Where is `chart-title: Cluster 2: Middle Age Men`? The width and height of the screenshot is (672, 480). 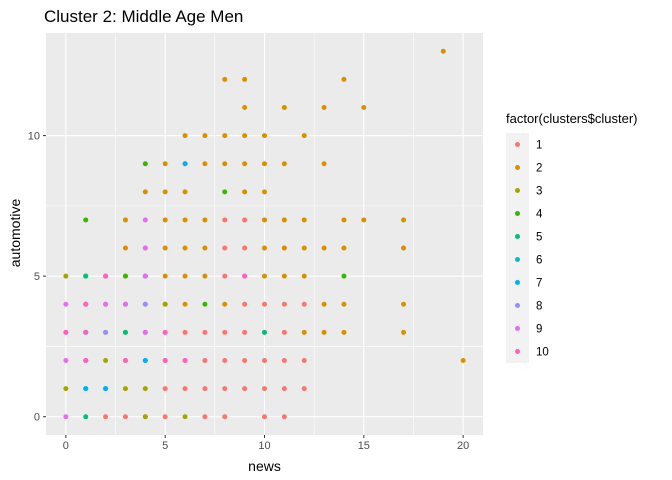 chart-title: Cluster 2: Middle Age Men is located at coordinates (143, 16).